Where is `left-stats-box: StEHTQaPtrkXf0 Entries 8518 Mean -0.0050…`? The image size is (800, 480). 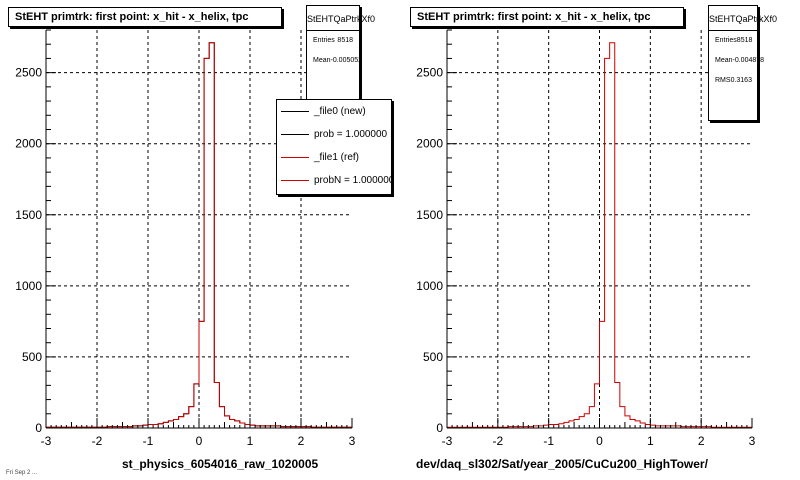
left-stats-box: StEHTQaPtrkXf0 Entries 8518 Mean -0.0050… is located at coordinates (340, 56).